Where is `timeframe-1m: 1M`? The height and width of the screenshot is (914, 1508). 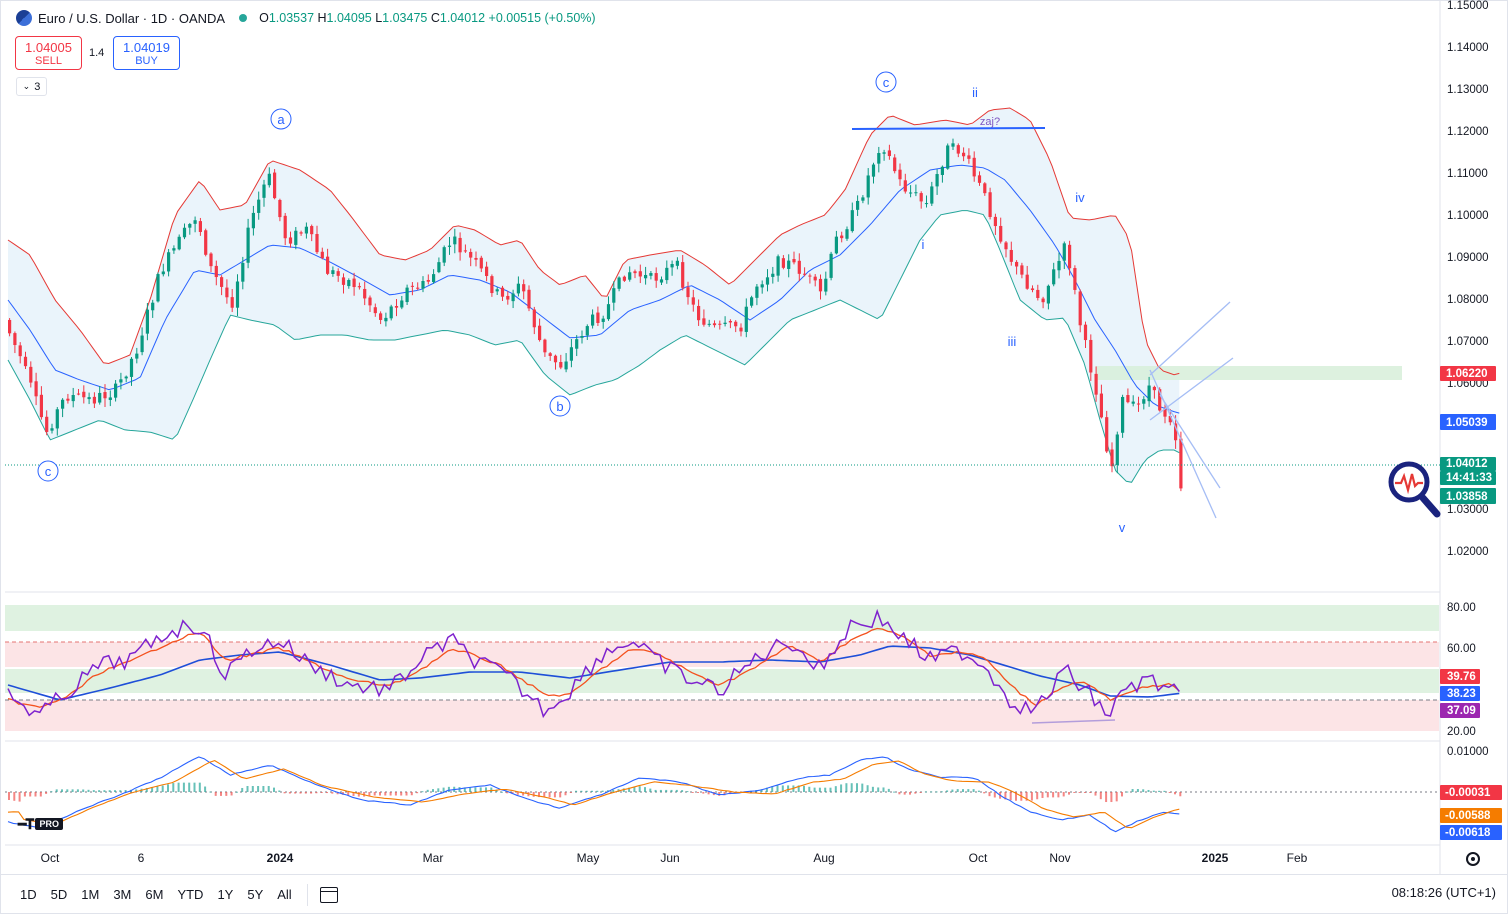 timeframe-1m: 1M is located at coordinates (90, 894).